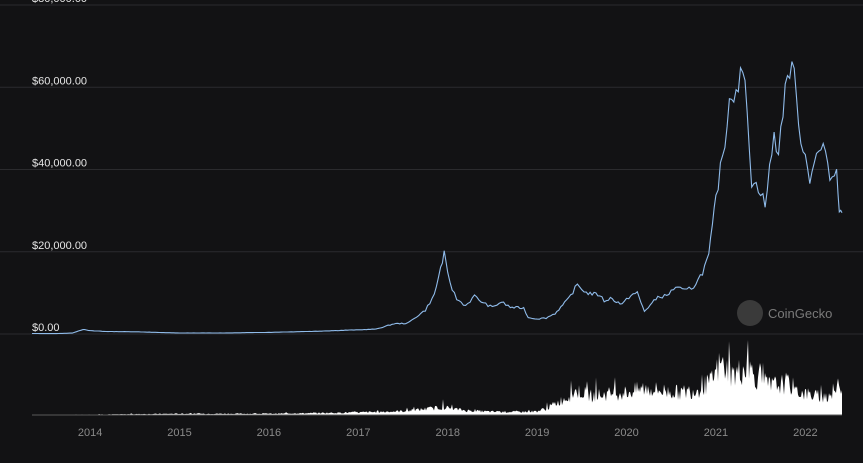 The width and height of the screenshot is (863, 463). What do you see at coordinates (46, 328) in the screenshot?
I see `y-tick-label: $0.00` at bounding box center [46, 328].